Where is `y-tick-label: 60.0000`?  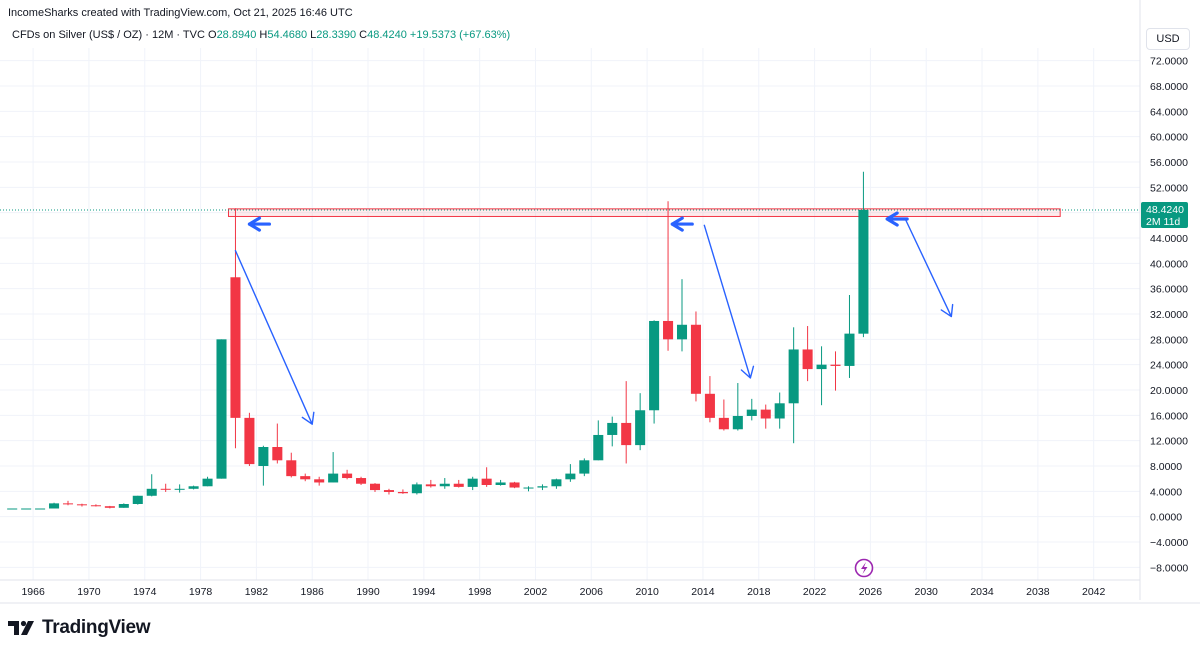
y-tick-label: 60.0000 is located at coordinates (1169, 138).